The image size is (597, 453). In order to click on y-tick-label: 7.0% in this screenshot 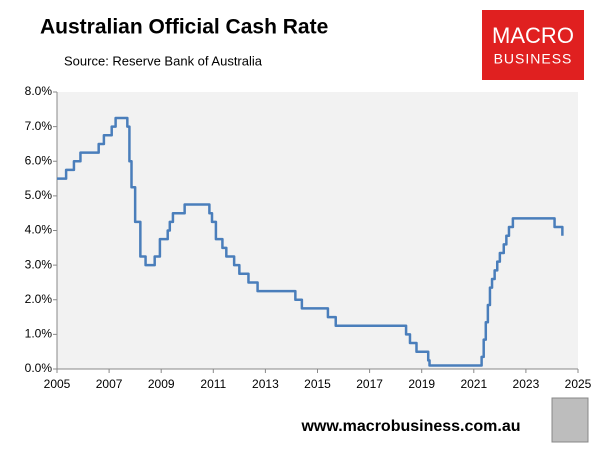, I will do `click(39, 126)`.